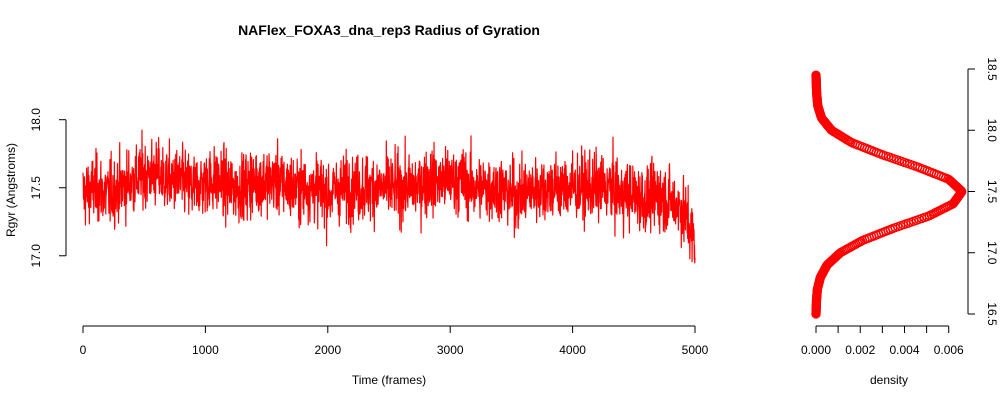 Image resolution: width=1000 pixels, height=400 pixels. What do you see at coordinates (992, 192) in the screenshot?
I see `density-y-tick-label: 17.5` at bounding box center [992, 192].